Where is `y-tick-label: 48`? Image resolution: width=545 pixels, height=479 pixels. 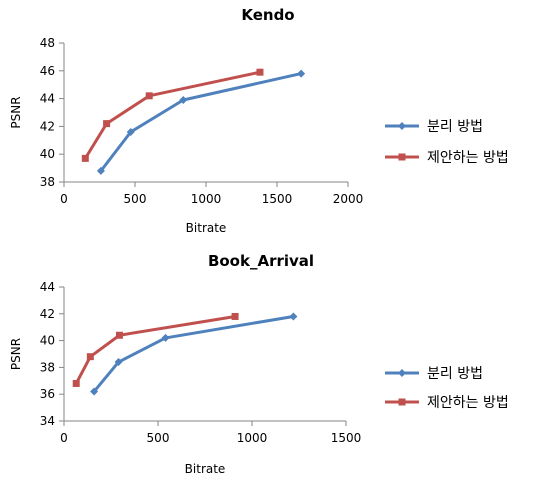
y-tick-label: 48 is located at coordinates (47, 43).